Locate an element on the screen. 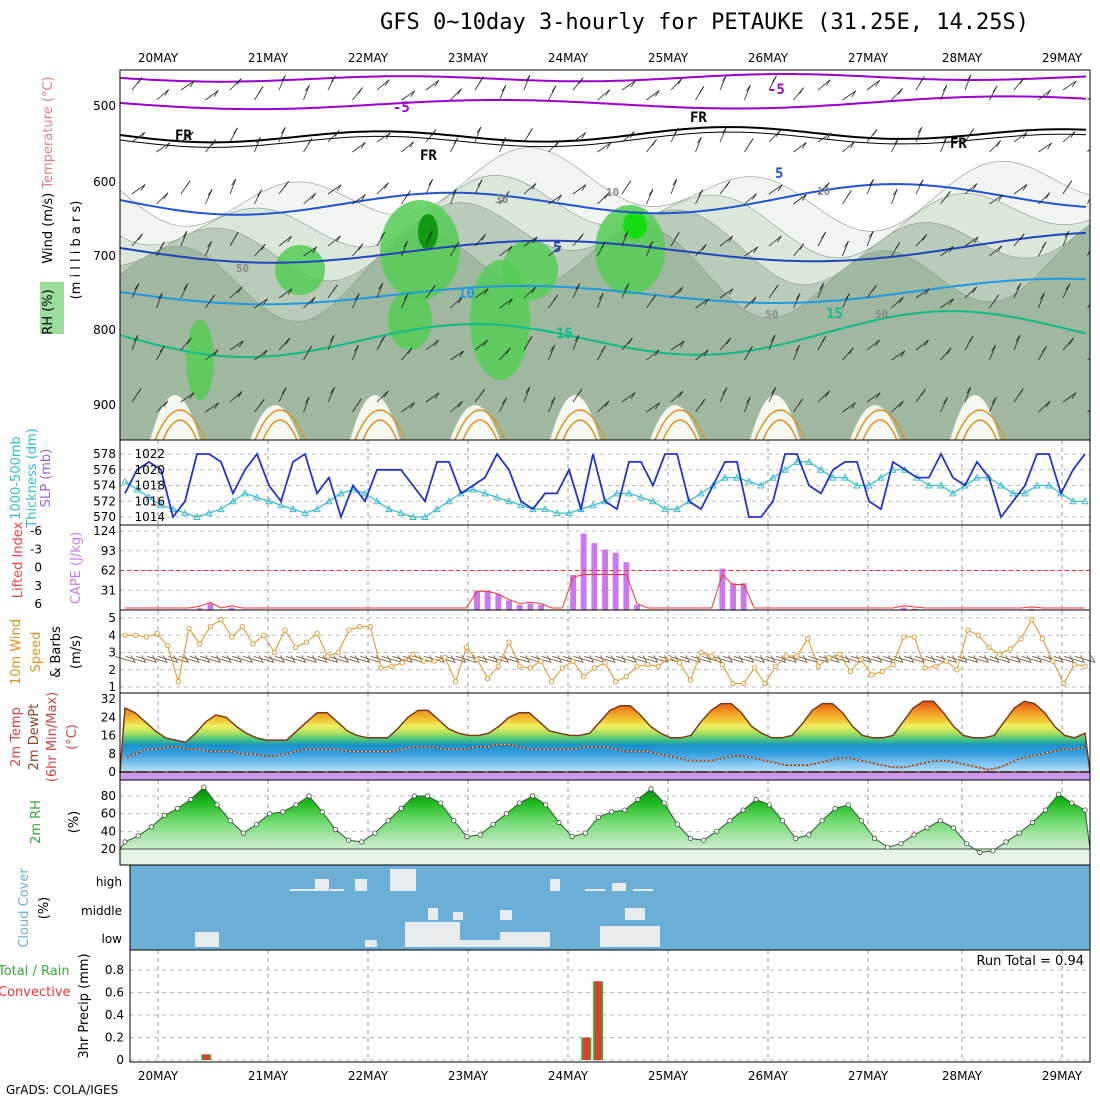 This screenshot has height=1100, width=1100. tick-label-temp: 32 is located at coordinates (108, 699).